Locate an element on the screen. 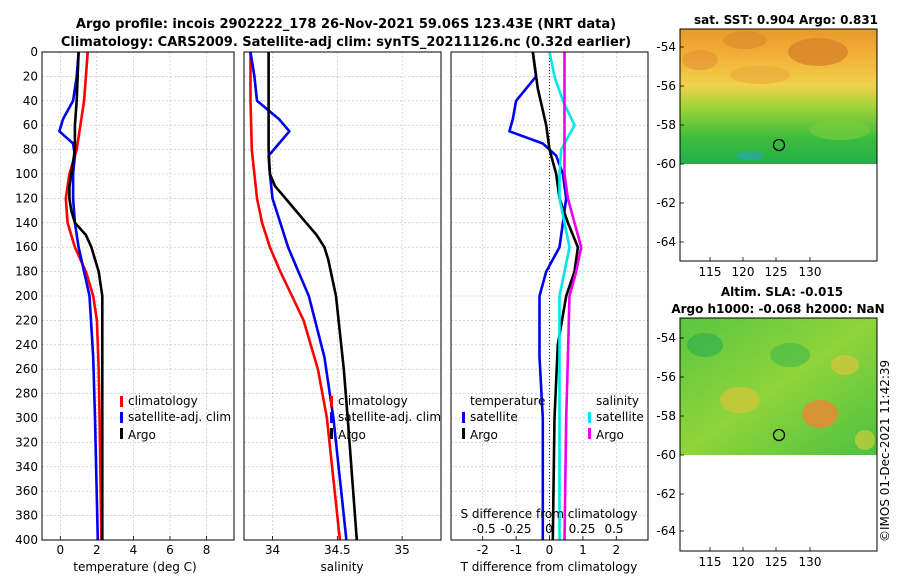 Image resolution: width=900 pixels, height=584 pixels. sst-map: 115 120 125 130 -54 -56 -58 -60 -62 -64 is located at coordinates (767, 153).